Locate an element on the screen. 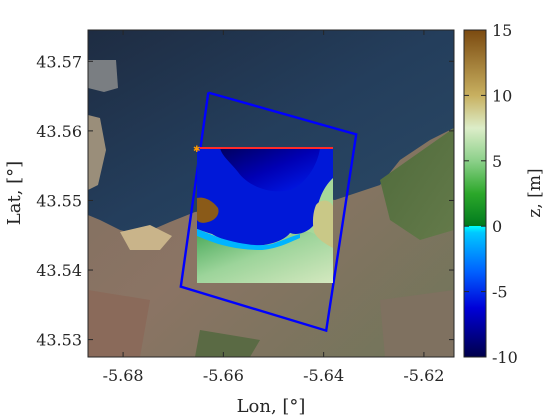 This screenshot has height=420, width=560. x-tick-label: -5.62 is located at coordinates (423, 375).